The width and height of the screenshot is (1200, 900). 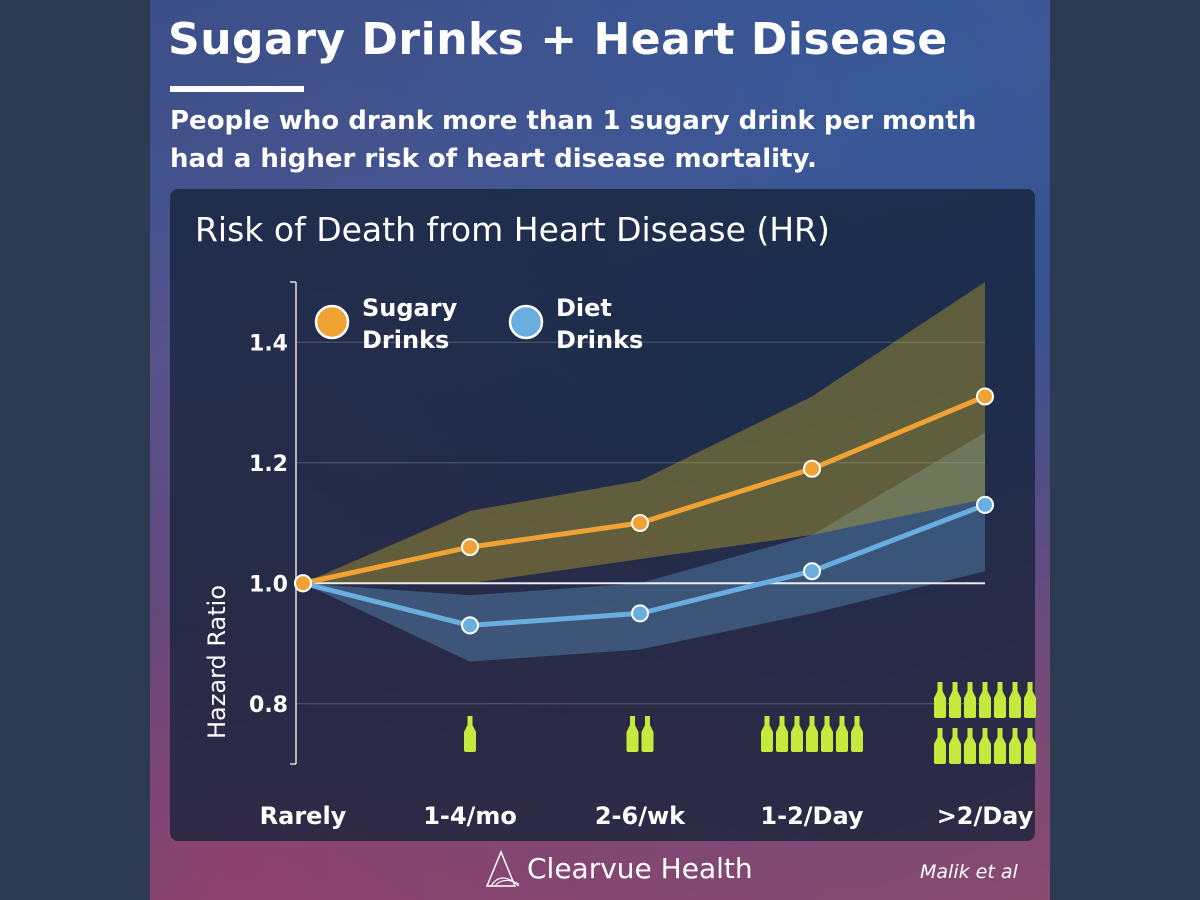 What do you see at coordinates (599, 324) in the screenshot?
I see `legend-diet-label: Diet Drinks` at bounding box center [599, 324].